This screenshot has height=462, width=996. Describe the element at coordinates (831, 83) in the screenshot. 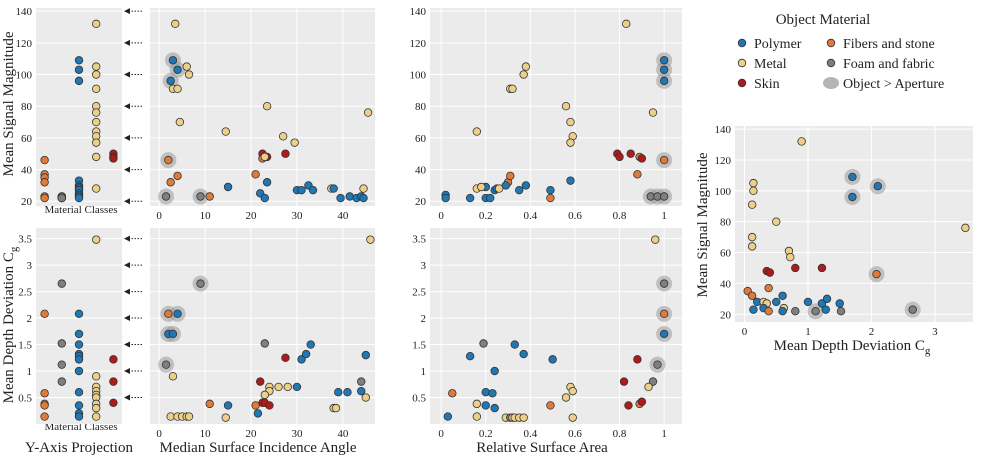

I see `aperture-legend-icon` at that location.